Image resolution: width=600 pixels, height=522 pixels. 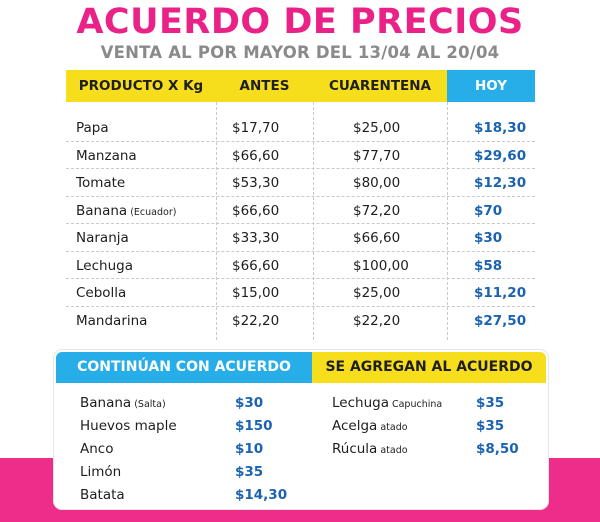 What do you see at coordinates (300, 155) in the screenshot?
I see `table-row: Manzana $66,60 $77,70 $29,60` at bounding box center [300, 155].